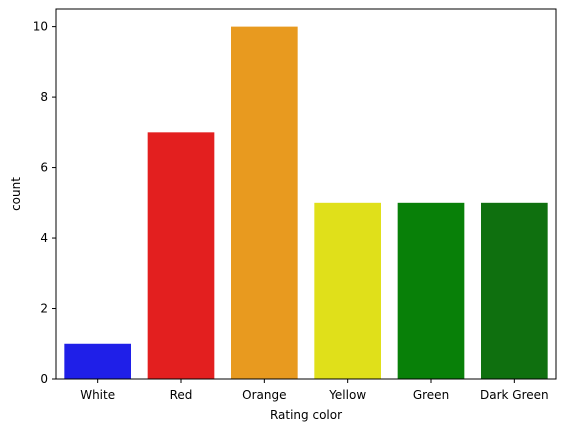 This screenshot has height=432, width=563. What do you see at coordinates (44, 309) in the screenshot?
I see `y-tick-label: 2` at bounding box center [44, 309].